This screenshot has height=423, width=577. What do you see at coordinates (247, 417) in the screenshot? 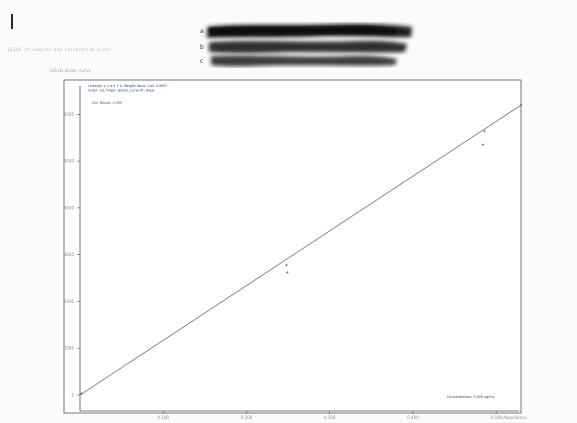
I see `x-tick-label: 0.200` at bounding box center [247, 417].